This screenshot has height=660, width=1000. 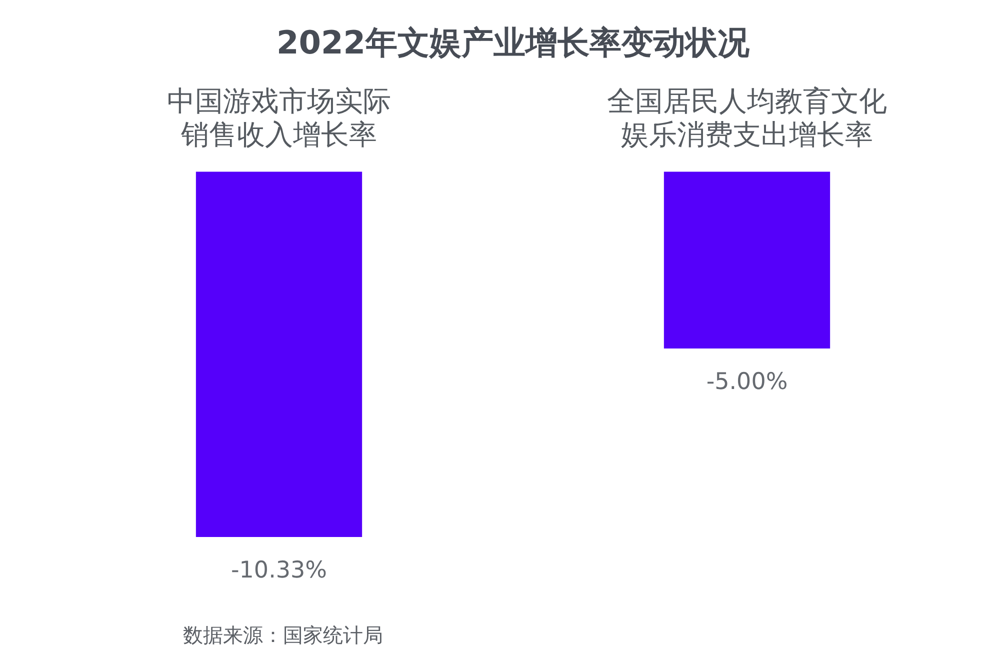 I want to click on chart-title: 2022年文娱产业增长率变动状况, so click(x=513, y=43).